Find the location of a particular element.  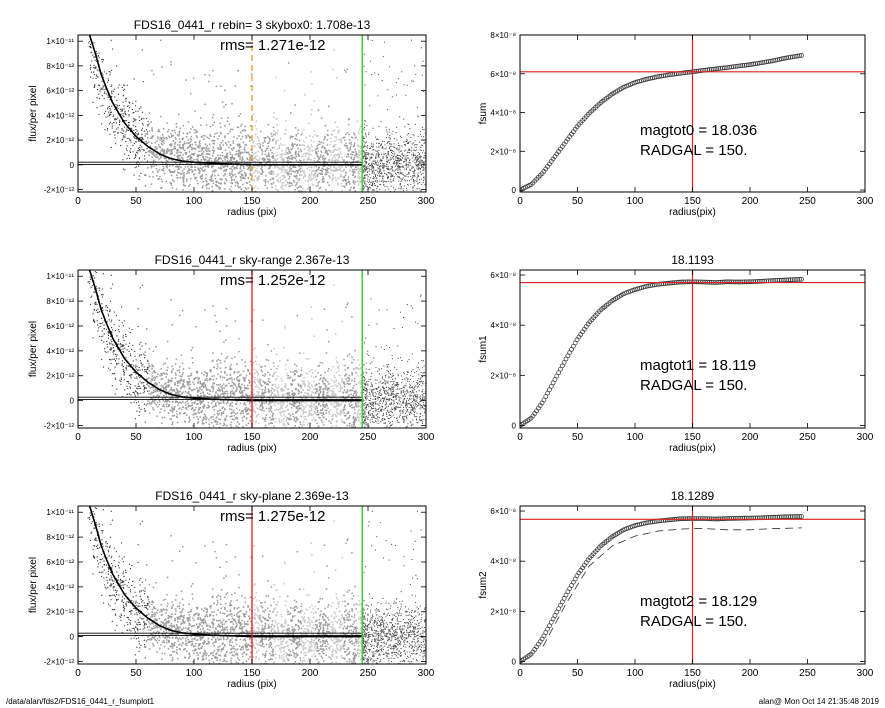

y-tick-label: 4×10⁻⁸ is located at coordinates (503, 113).